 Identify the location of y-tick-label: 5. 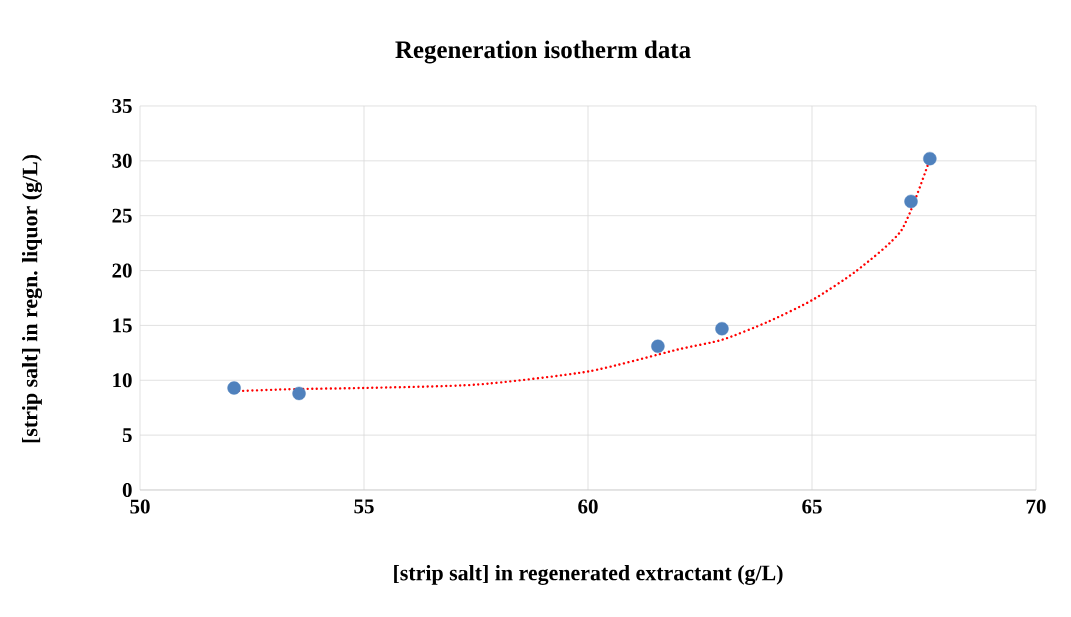
(127, 435).